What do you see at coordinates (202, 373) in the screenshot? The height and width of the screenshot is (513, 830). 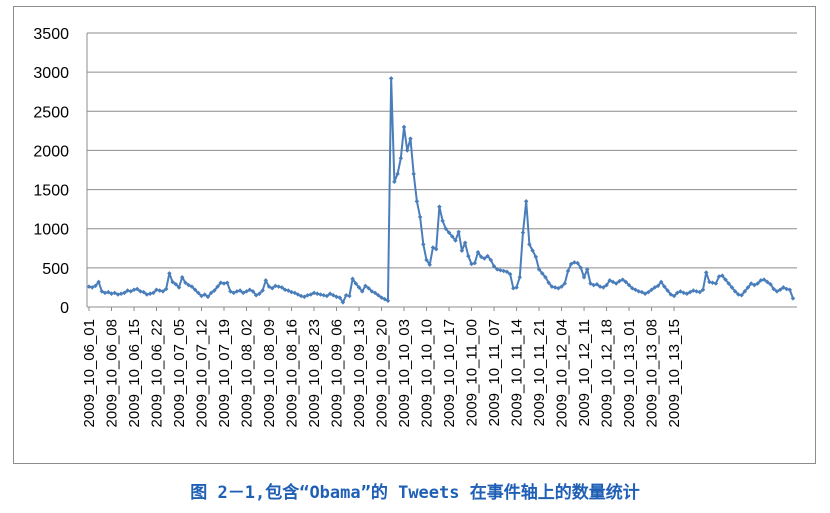 I see `x-tick-label: 2009_10_07_12` at bounding box center [202, 373].